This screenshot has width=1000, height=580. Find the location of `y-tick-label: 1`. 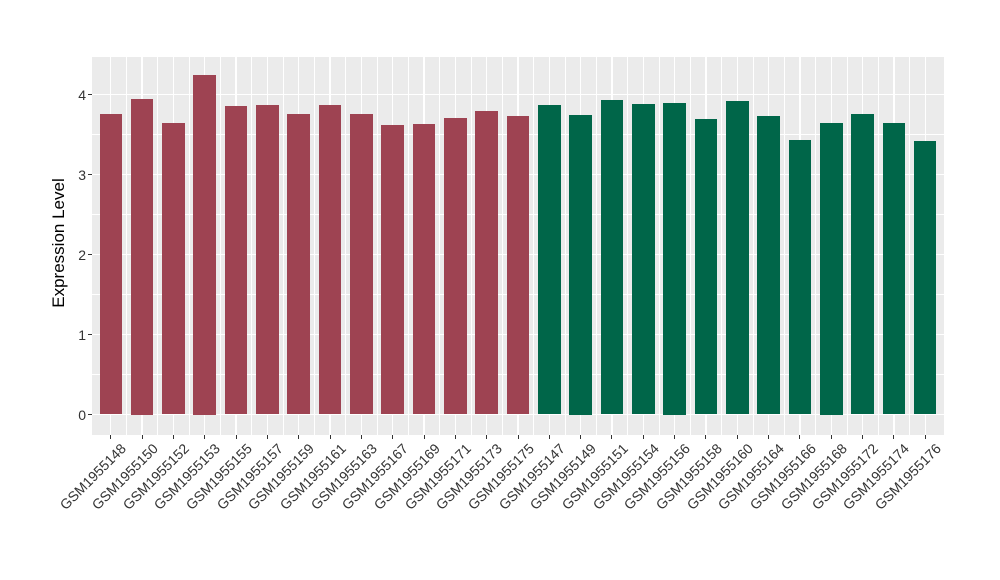

y-tick-label: 1 is located at coordinates (82, 334).